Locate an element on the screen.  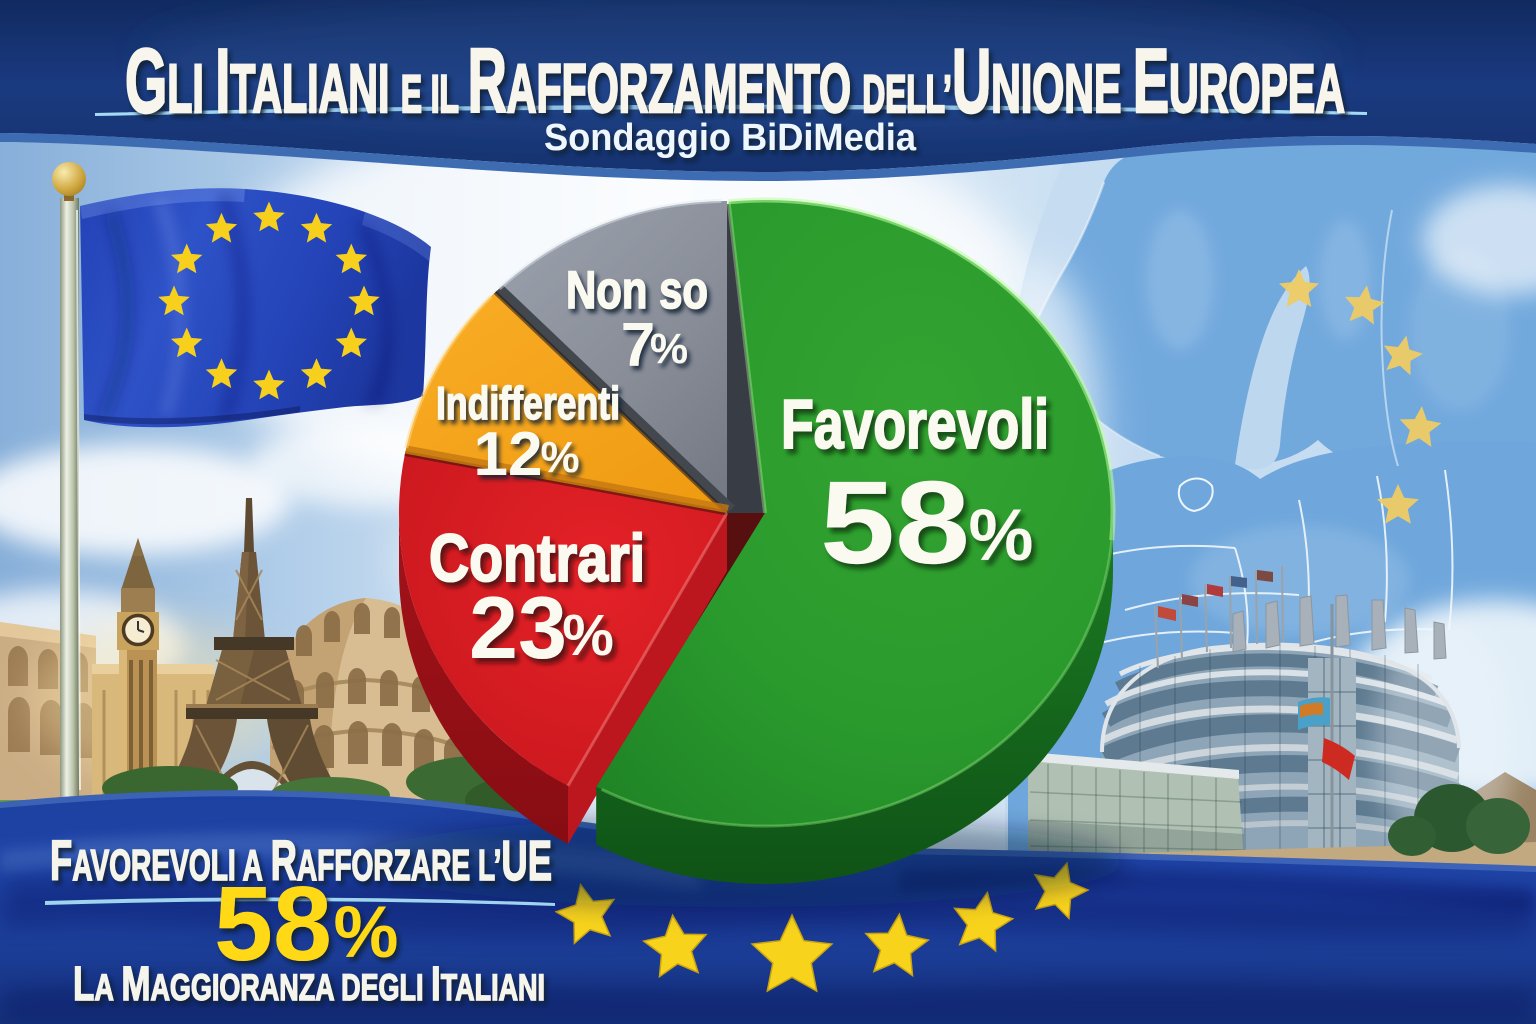
svg-text: 23 is located at coordinates (518, 627).